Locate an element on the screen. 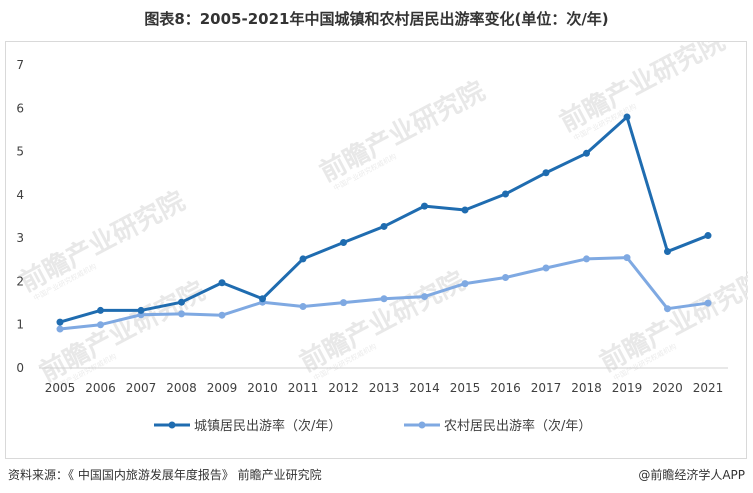 The width and height of the screenshot is (753, 493). legend-label: 农村居民出游率（次/年） is located at coordinates (517, 426).